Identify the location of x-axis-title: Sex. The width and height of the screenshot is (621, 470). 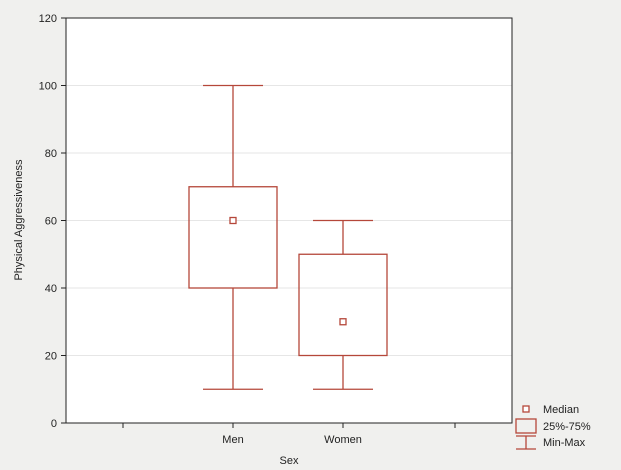
(289, 461).